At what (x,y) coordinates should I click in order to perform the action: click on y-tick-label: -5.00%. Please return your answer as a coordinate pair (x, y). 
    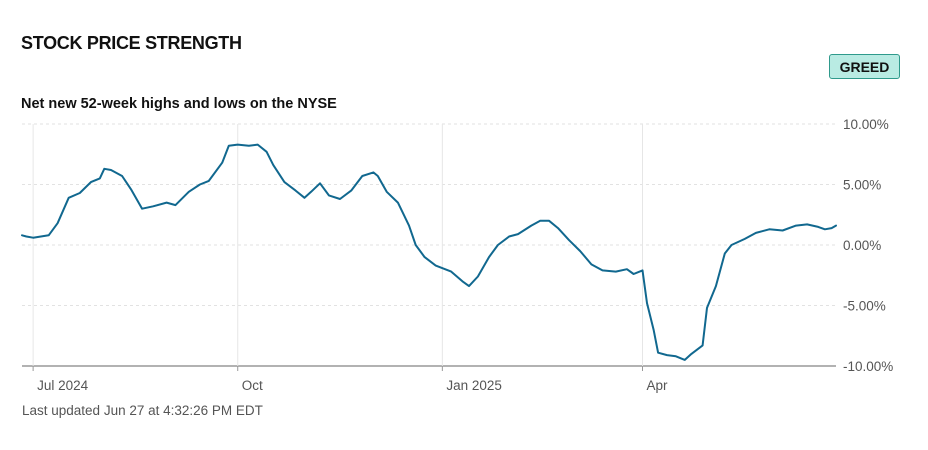
    Looking at the image, I should click on (864, 306).